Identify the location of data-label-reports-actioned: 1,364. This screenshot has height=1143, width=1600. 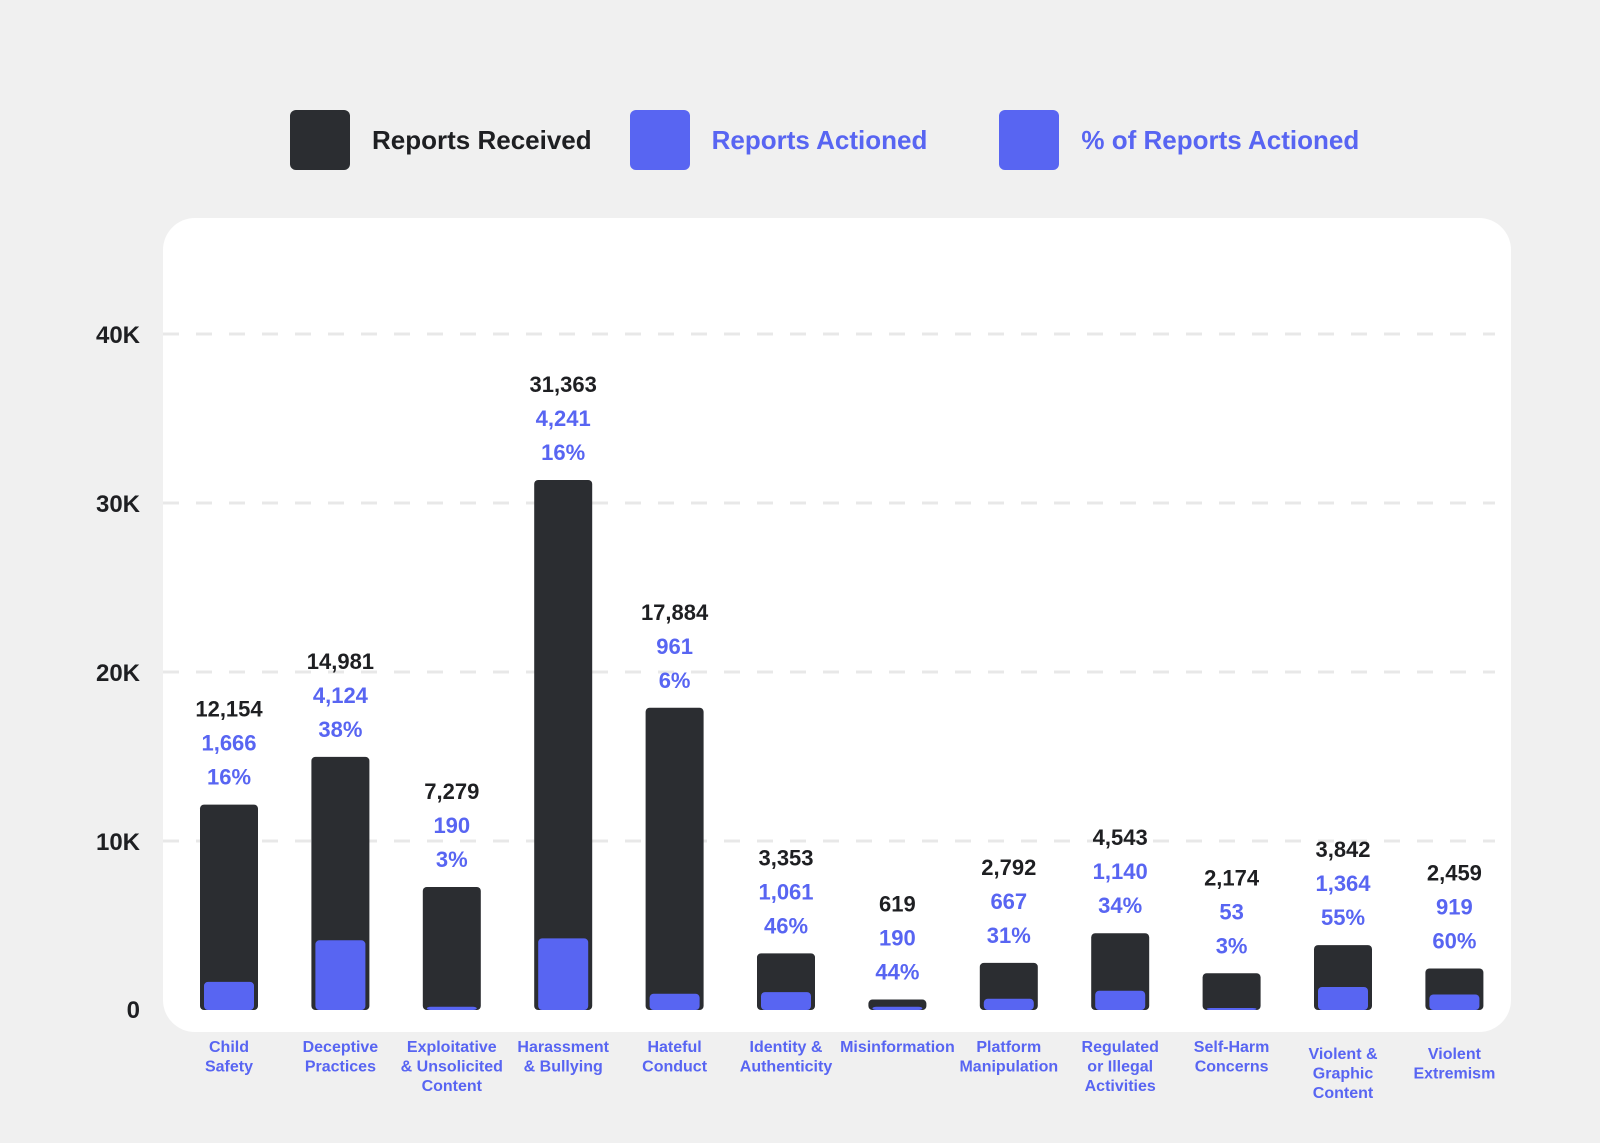
(1343, 883).